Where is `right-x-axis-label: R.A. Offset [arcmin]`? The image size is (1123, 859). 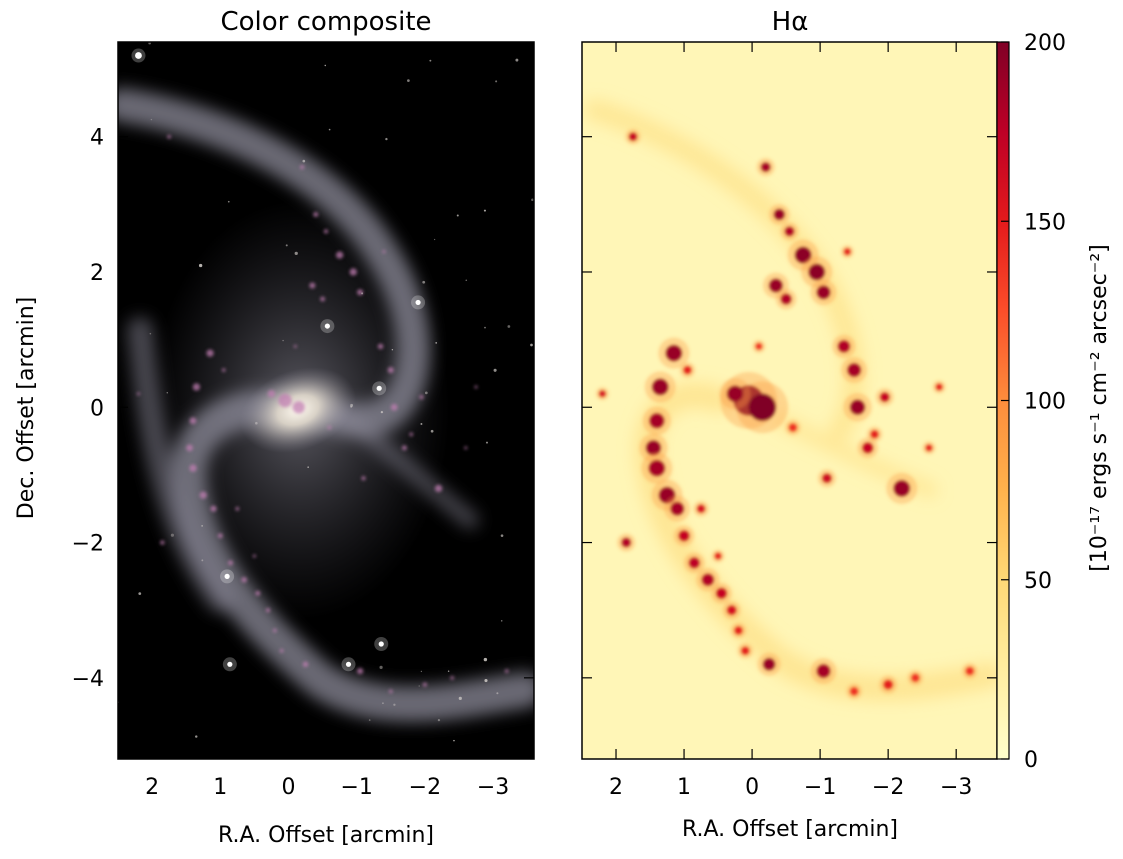 right-x-axis-label: R.A. Offset [arcmin] is located at coordinates (790, 829).